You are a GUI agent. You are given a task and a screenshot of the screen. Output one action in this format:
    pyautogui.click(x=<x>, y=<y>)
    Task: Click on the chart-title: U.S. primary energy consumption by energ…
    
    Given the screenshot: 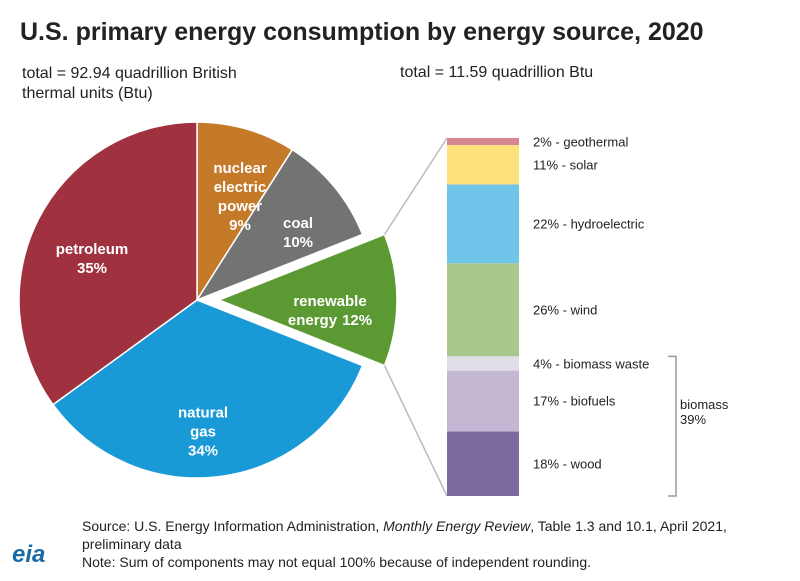 What is the action you would take?
    pyautogui.click(x=362, y=32)
    